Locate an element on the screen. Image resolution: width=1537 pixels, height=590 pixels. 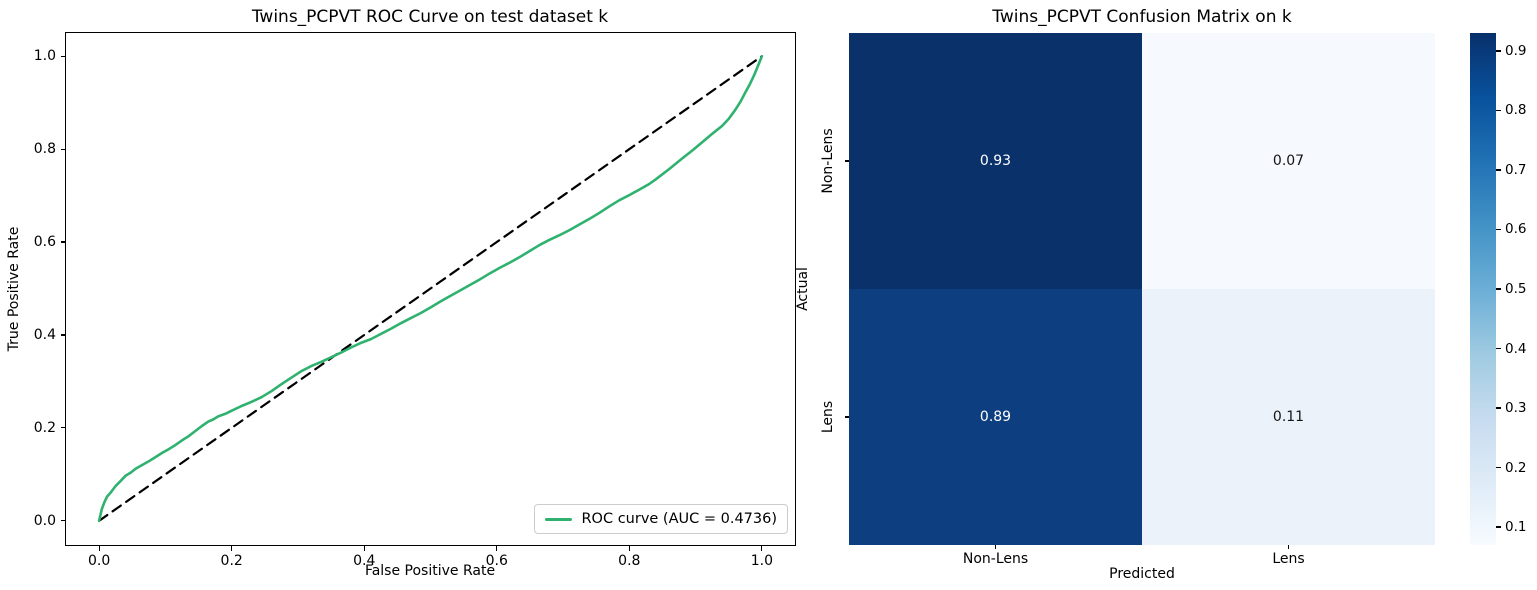
cm-title: Twins_PCPVT Confusion Matrix on k is located at coordinates (1142, 17).